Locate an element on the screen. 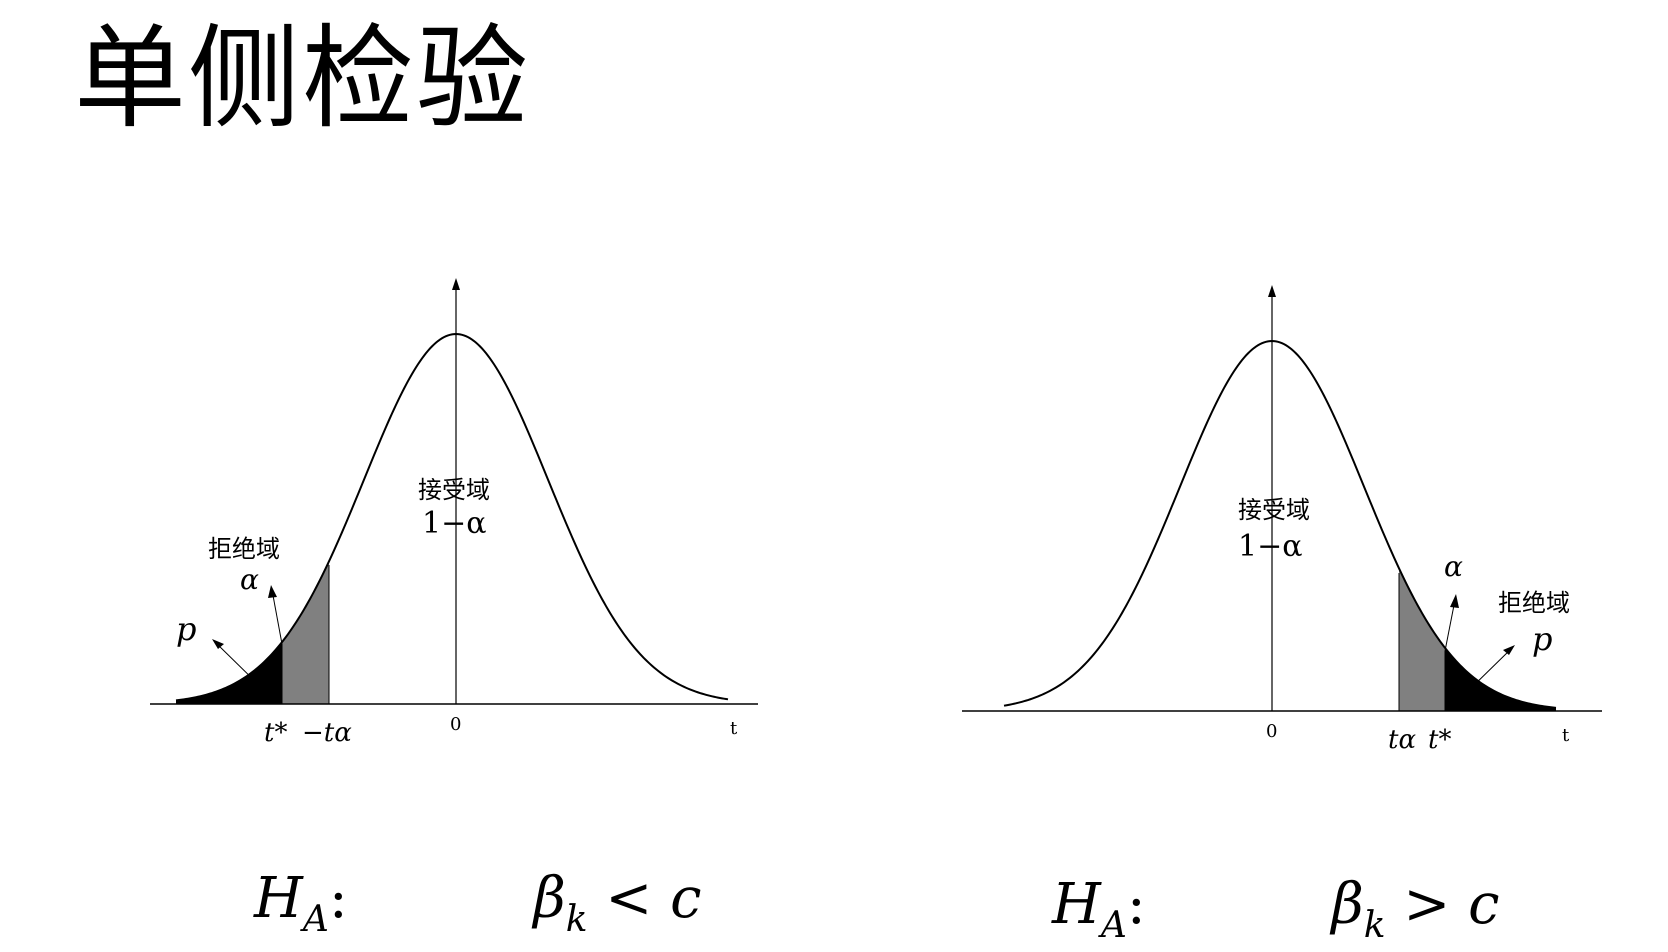 The width and height of the screenshot is (1668, 952). left-accept-prob-label: 1−α is located at coordinates (454, 523).